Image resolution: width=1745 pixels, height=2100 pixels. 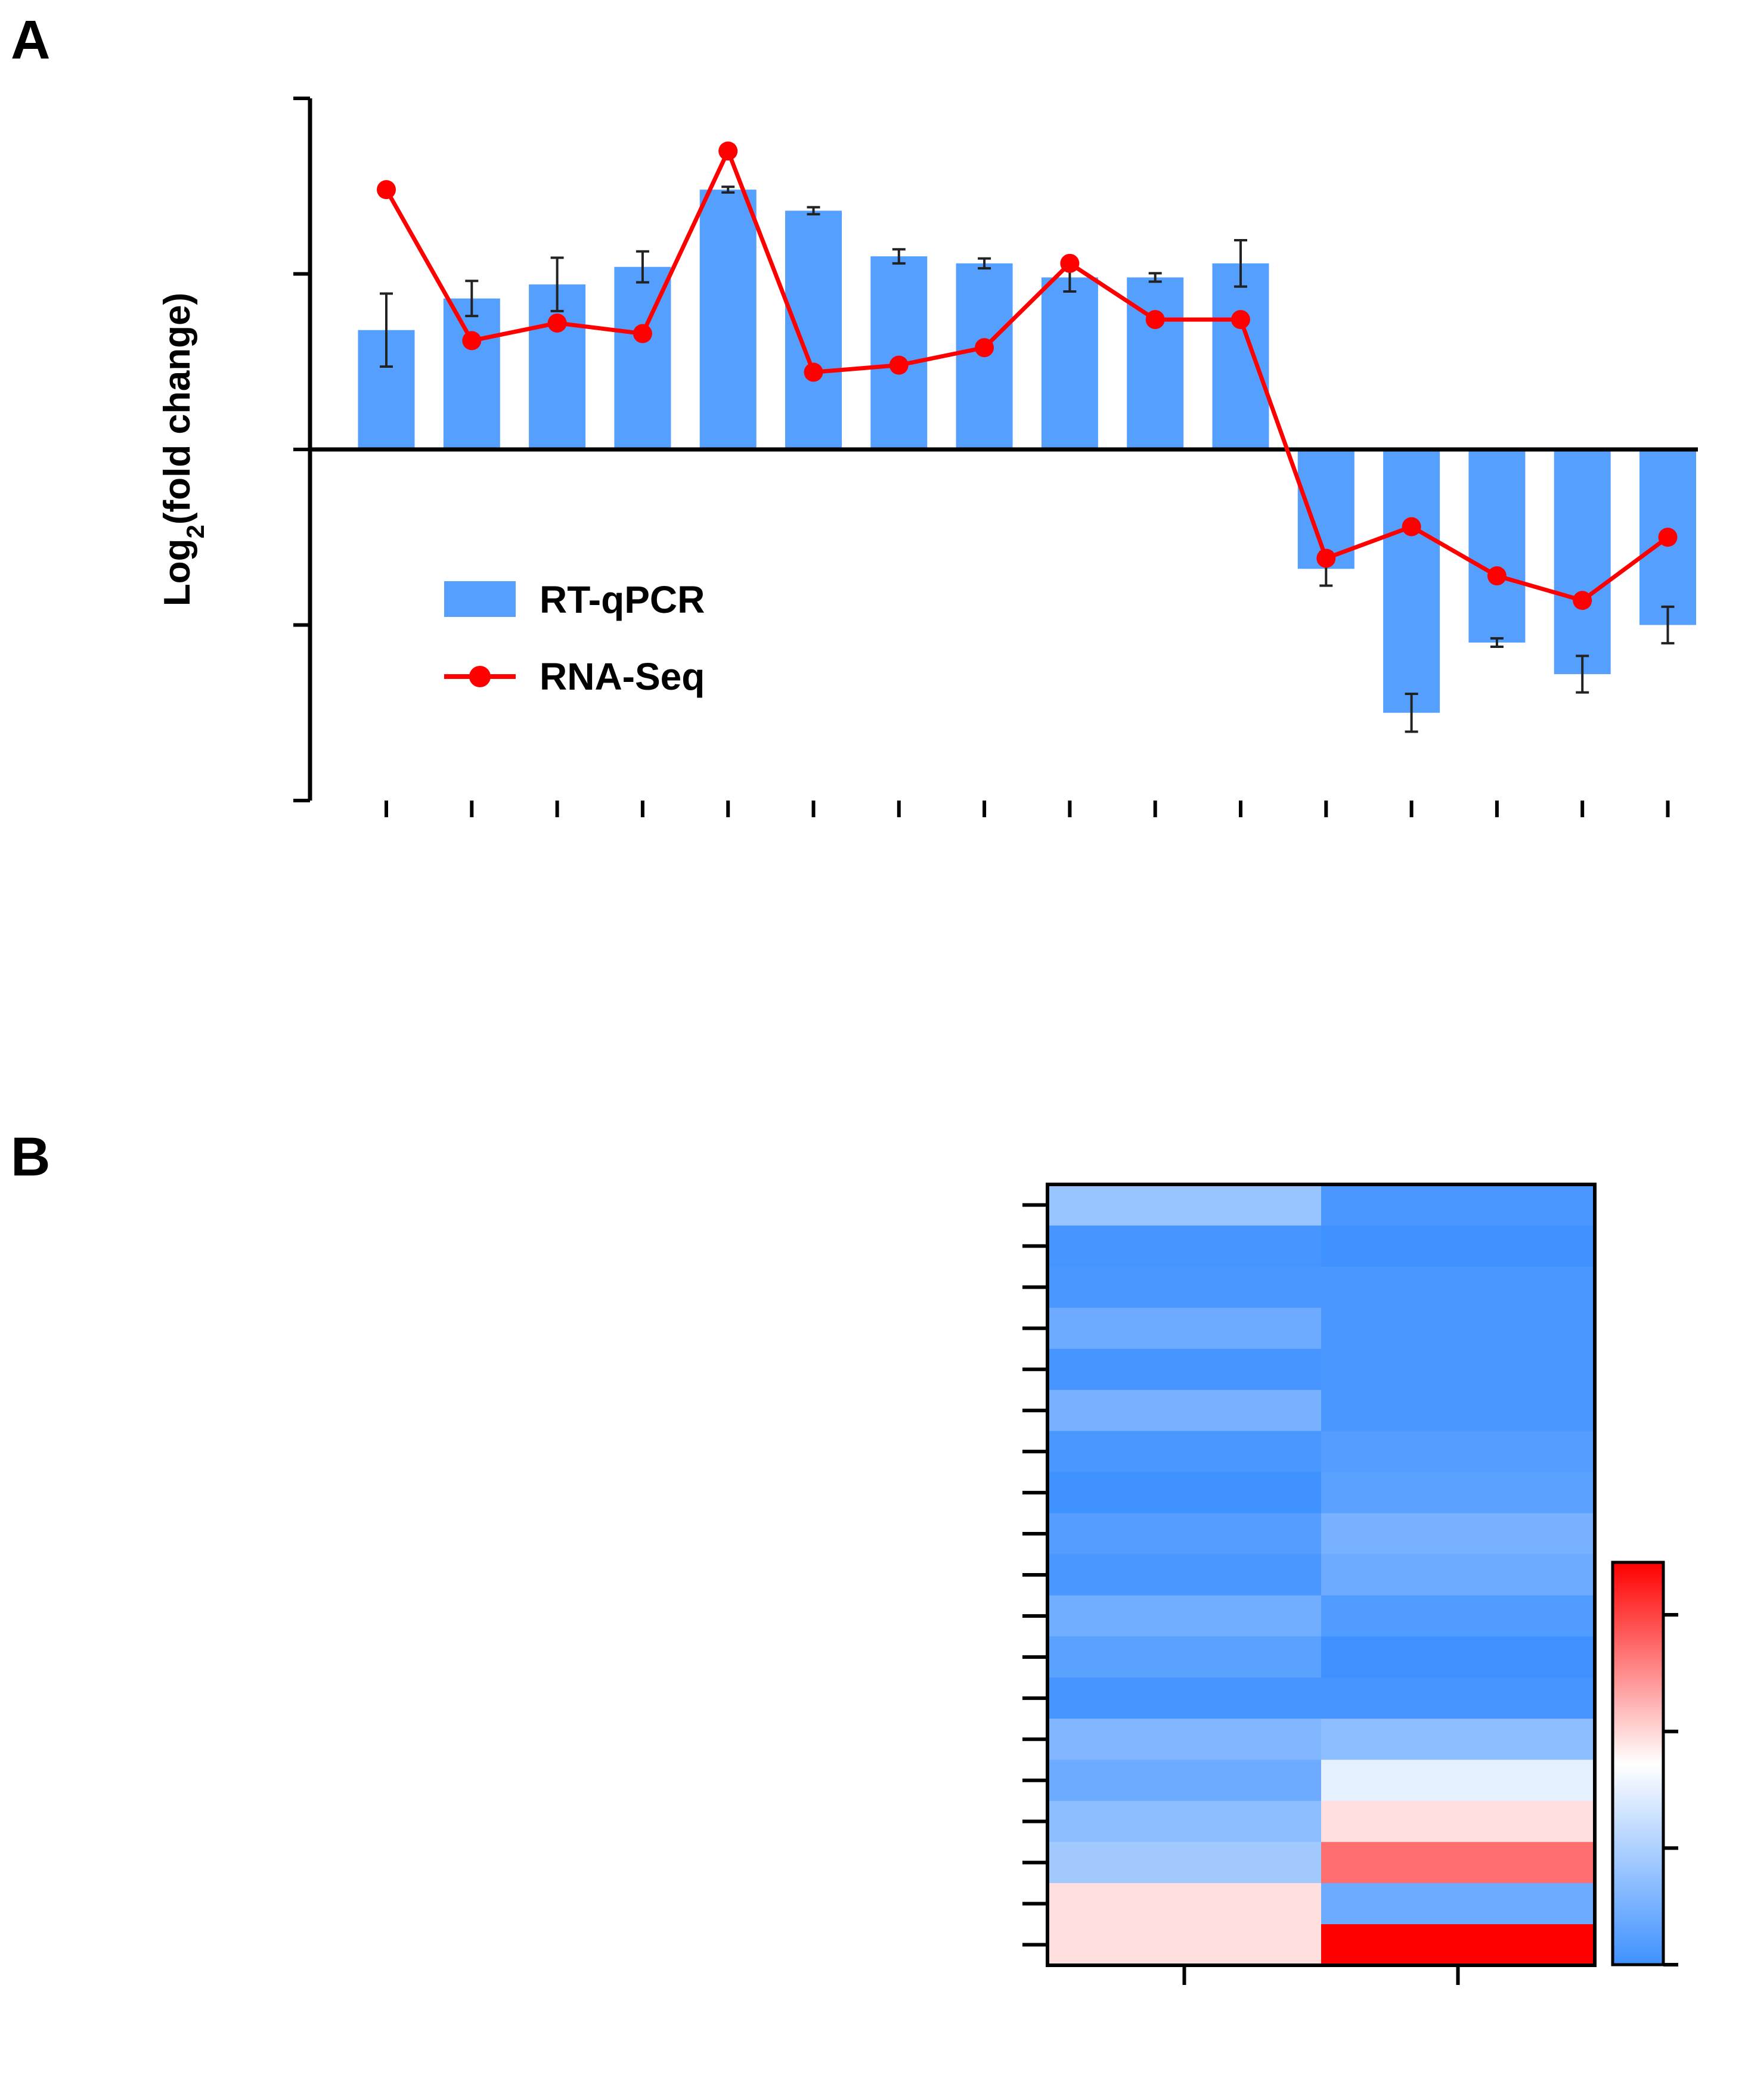 What do you see at coordinates (1458, 1904) in the screenshot?
I see `cell-mobile-genetic-elements-mobilomes-up` at bounding box center [1458, 1904].